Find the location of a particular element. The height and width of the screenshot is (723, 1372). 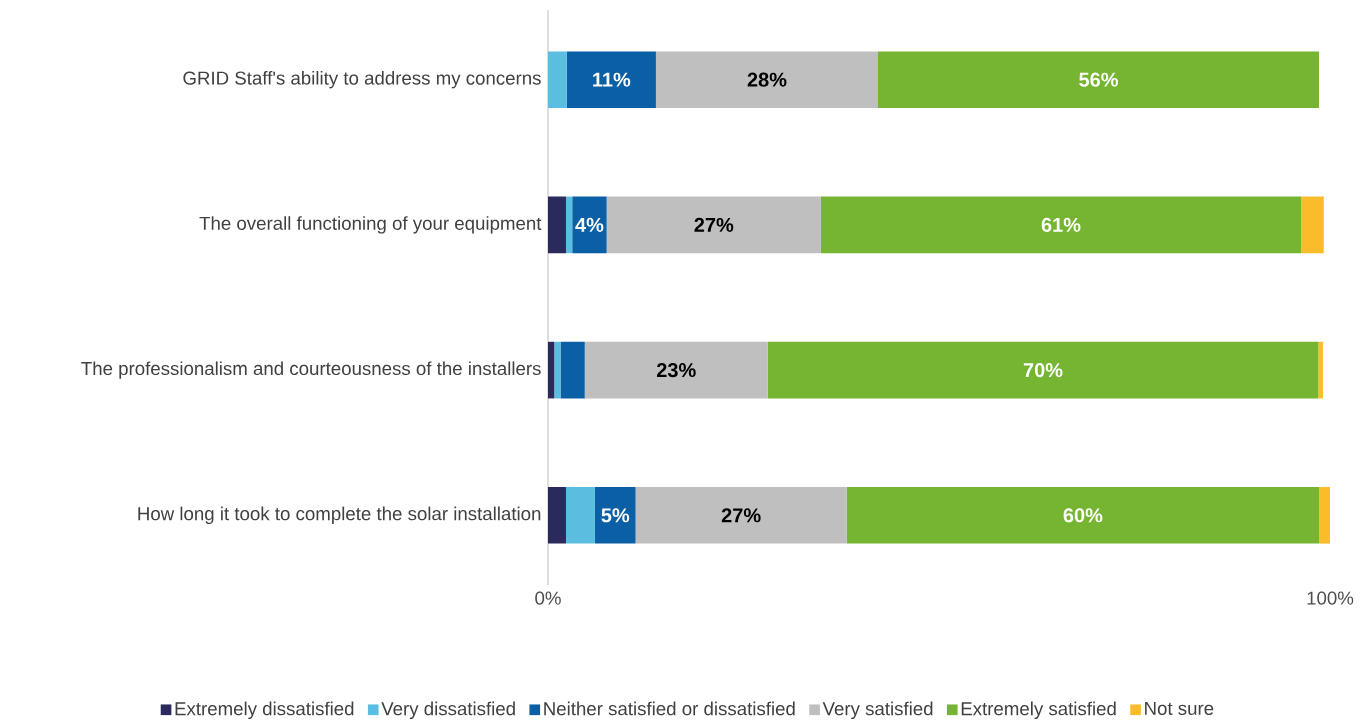

data-label: 5% is located at coordinates (615, 515).